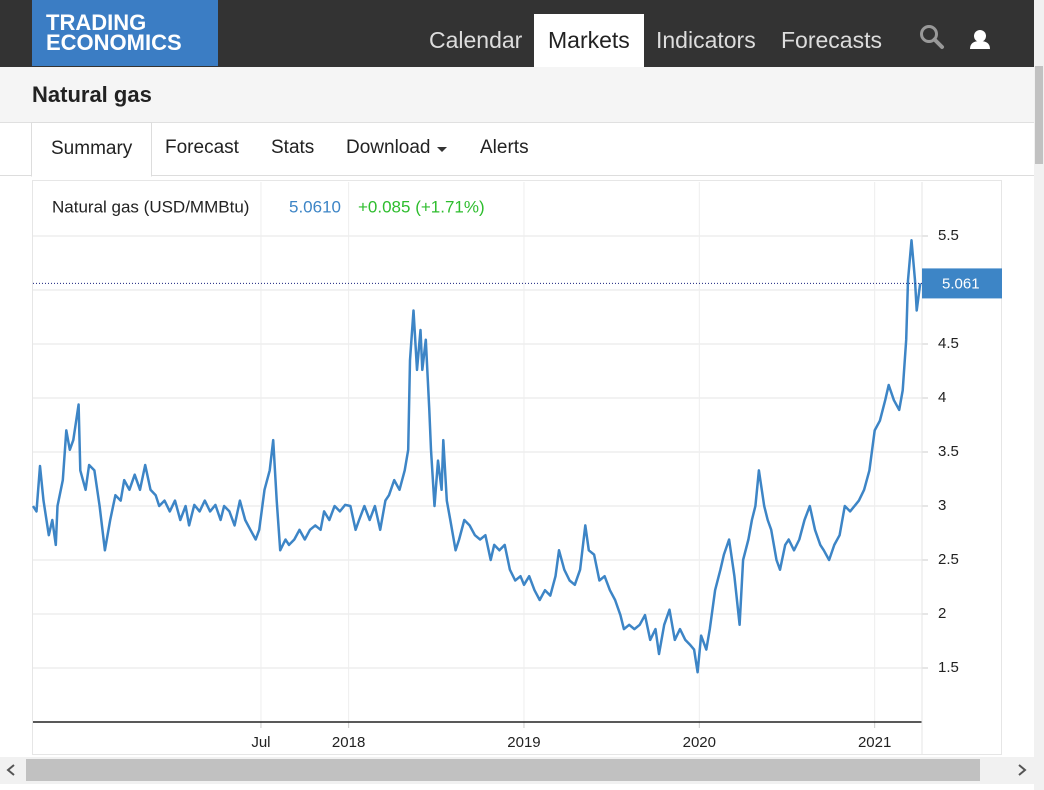 The width and height of the screenshot is (1044, 790). I want to click on logo: TRADING ECONOMICS, so click(125, 33).